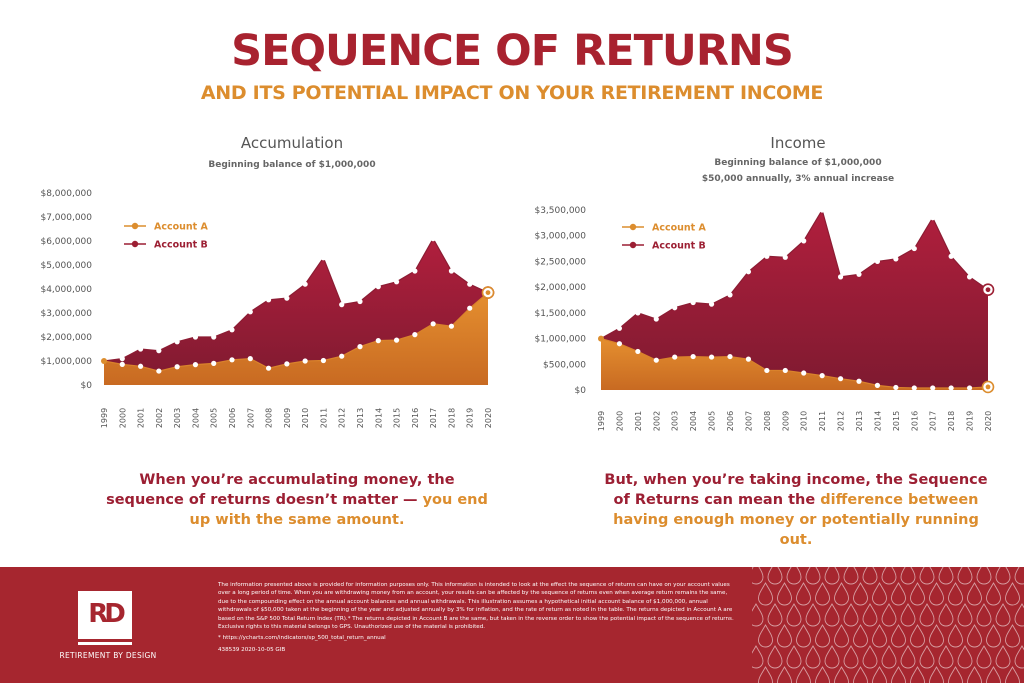 The width and height of the screenshot is (1024, 683). Describe the element at coordinates (601, 421) in the screenshot. I see `x-tick-label: 1999` at that location.